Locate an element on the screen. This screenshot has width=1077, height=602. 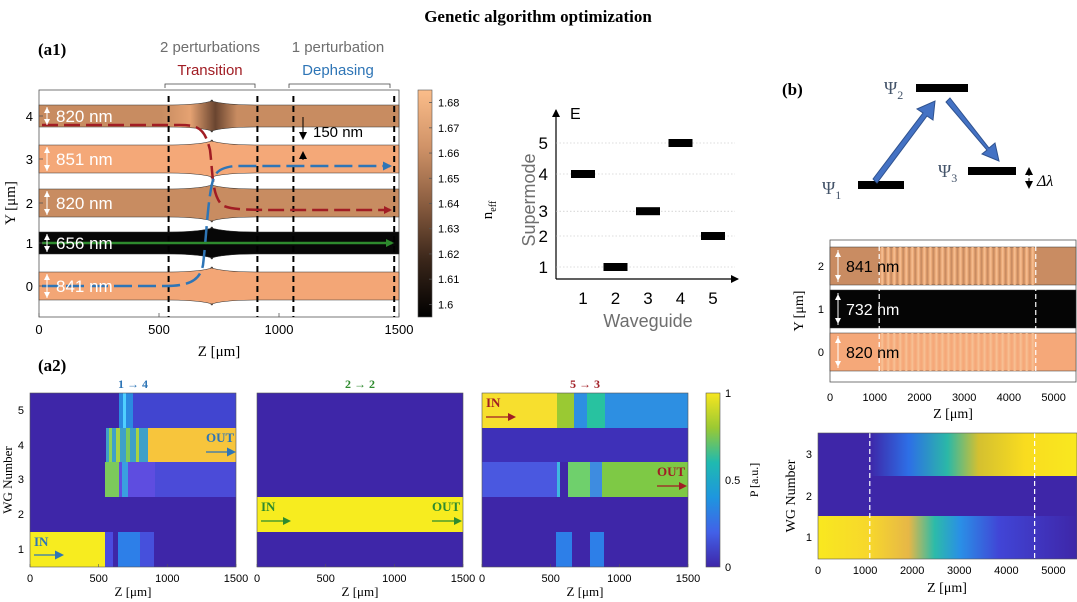
supermode-xtick-1: 1 is located at coordinates (582, 298).